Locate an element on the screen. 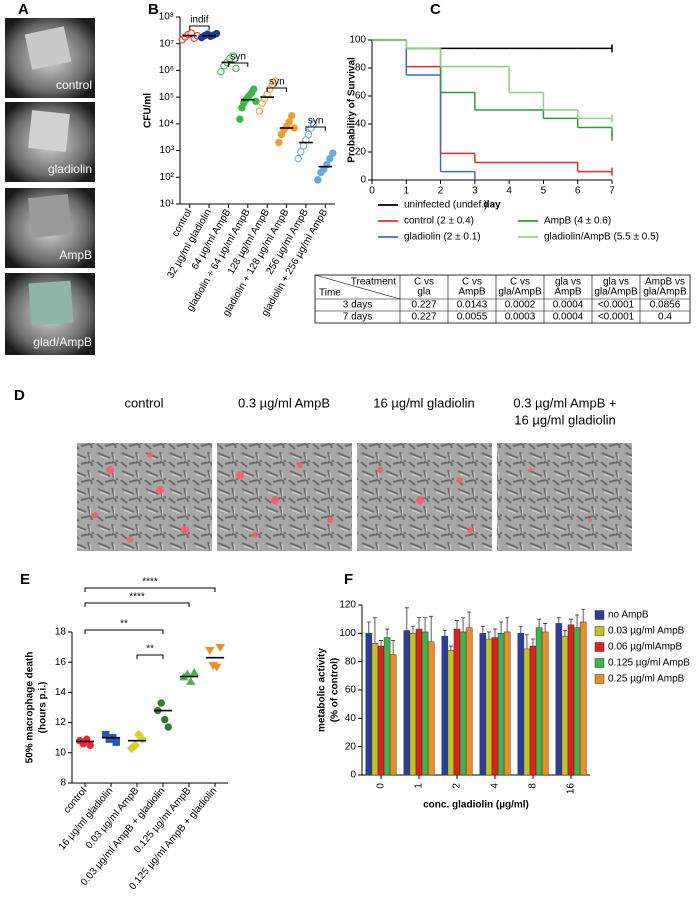  table-header: AmpB is located at coordinates (568, 292).